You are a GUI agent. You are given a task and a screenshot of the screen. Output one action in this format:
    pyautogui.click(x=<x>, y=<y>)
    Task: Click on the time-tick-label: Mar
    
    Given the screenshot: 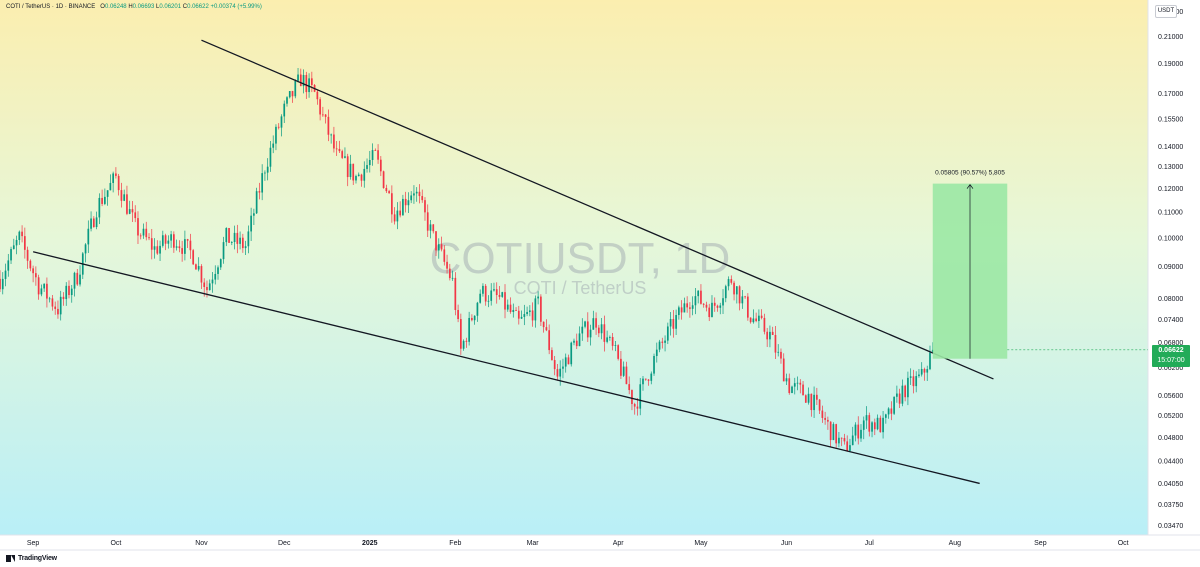 What is the action you would take?
    pyautogui.click(x=533, y=543)
    